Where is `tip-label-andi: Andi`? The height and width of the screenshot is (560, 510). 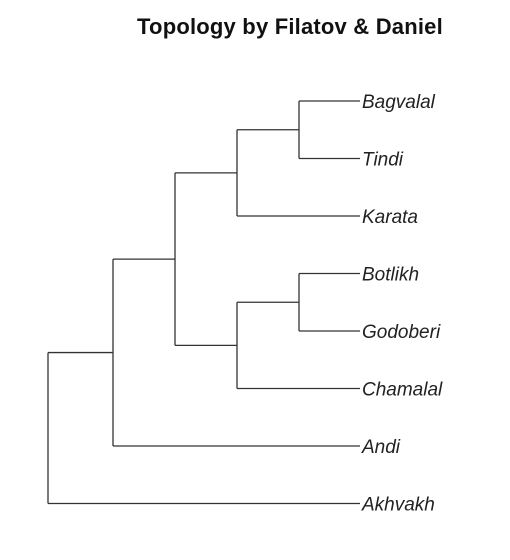 tip-label-andi: Andi is located at coordinates (381, 447).